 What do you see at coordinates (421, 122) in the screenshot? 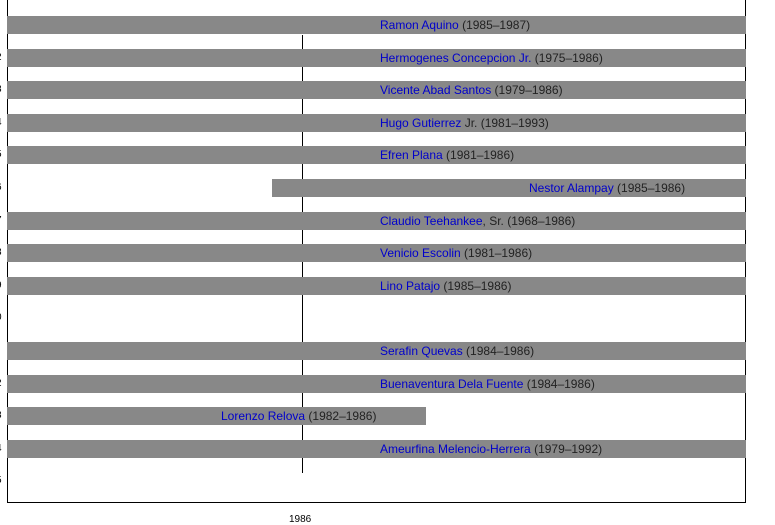
I see `justice-name-link: Hugo Gutierrez` at bounding box center [421, 122].